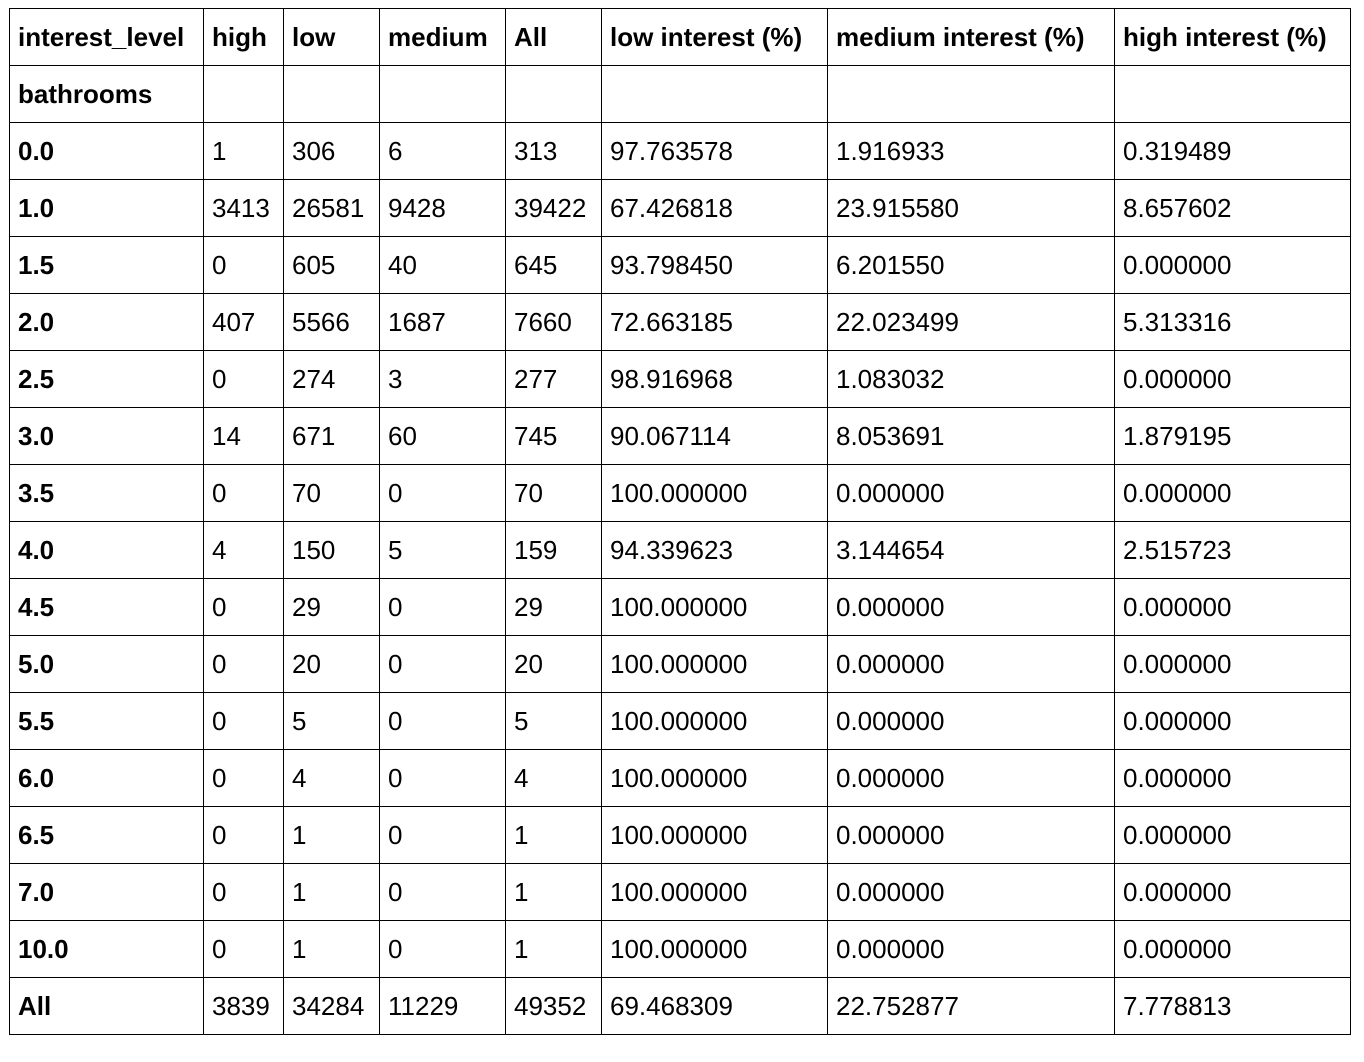  Describe the element at coordinates (1232, 322) in the screenshot. I see `cell-high-interest-pct: 5.313316` at that location.